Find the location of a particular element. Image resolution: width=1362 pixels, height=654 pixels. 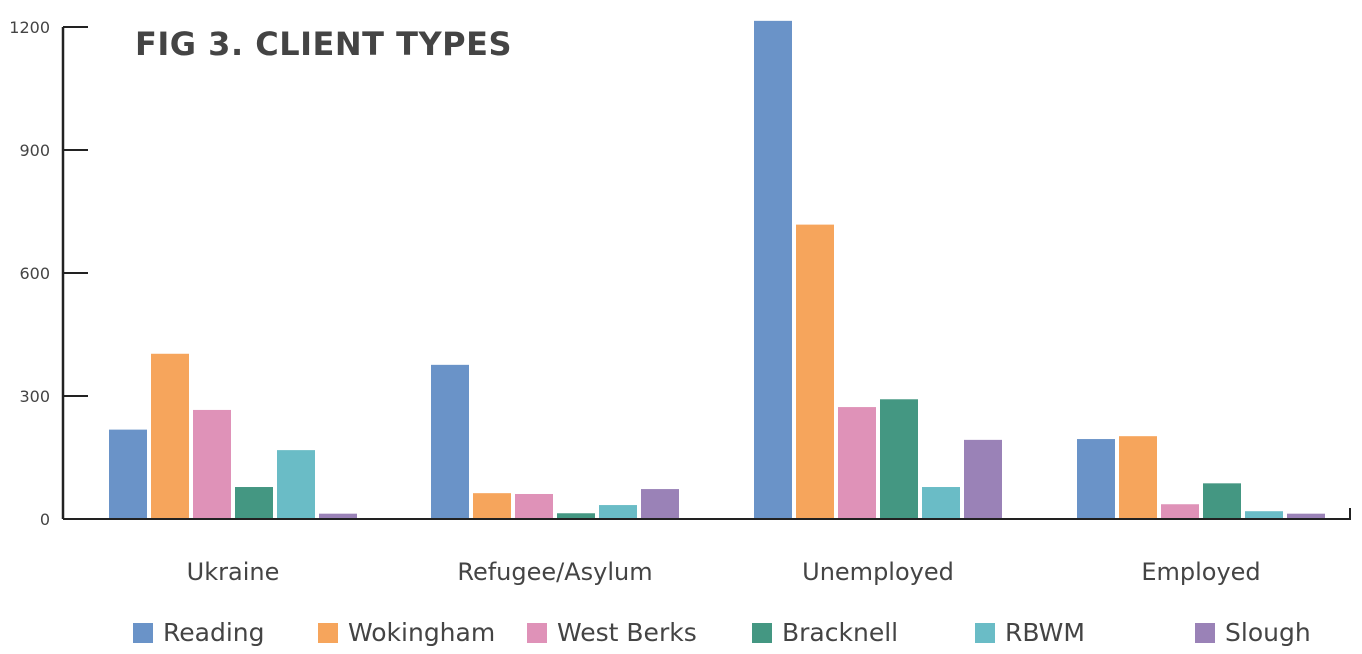

legend-item: Reading is located at coordinates (198, 632).